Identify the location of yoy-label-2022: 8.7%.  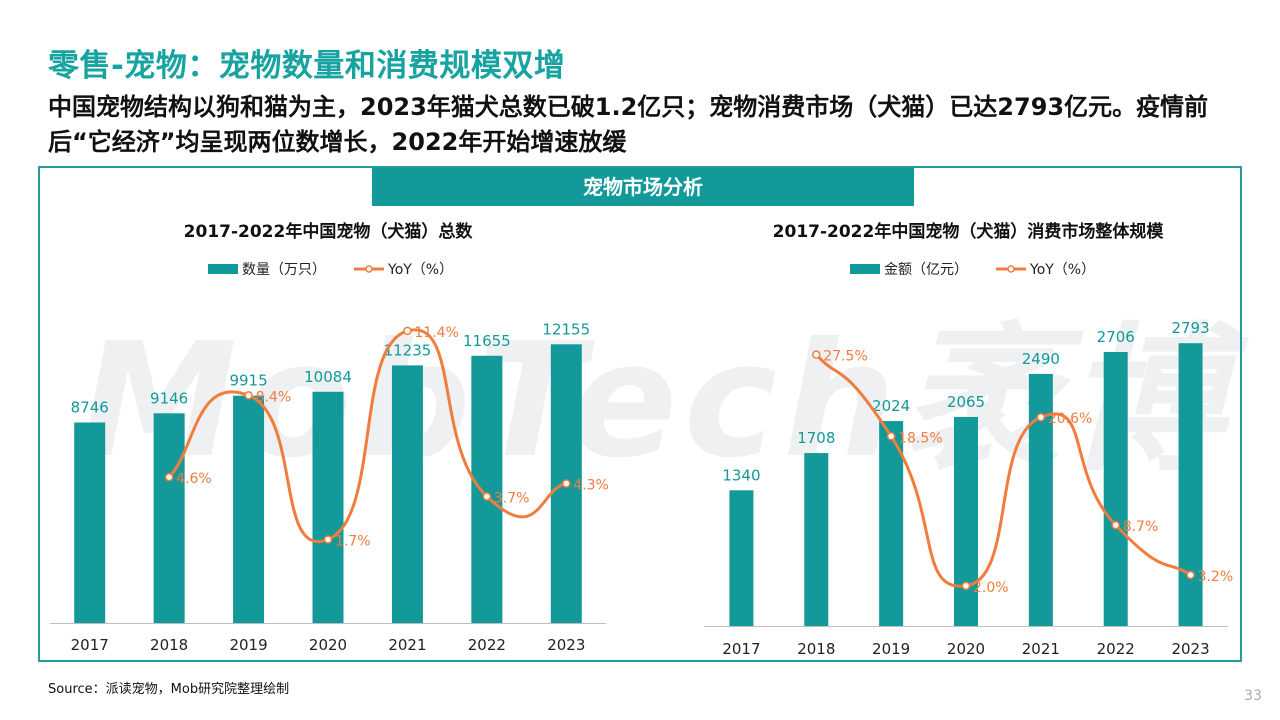
(1141, 527).